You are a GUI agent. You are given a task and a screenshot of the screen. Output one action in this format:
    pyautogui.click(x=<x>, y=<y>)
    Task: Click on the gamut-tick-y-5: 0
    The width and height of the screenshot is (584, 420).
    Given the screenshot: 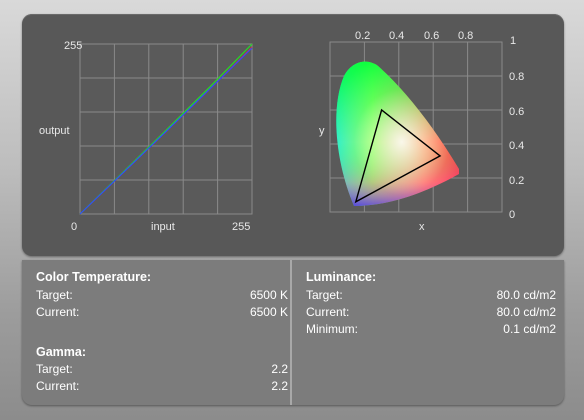 What is the action you would take?
    pyautogui.click(x=512, y=215)
    